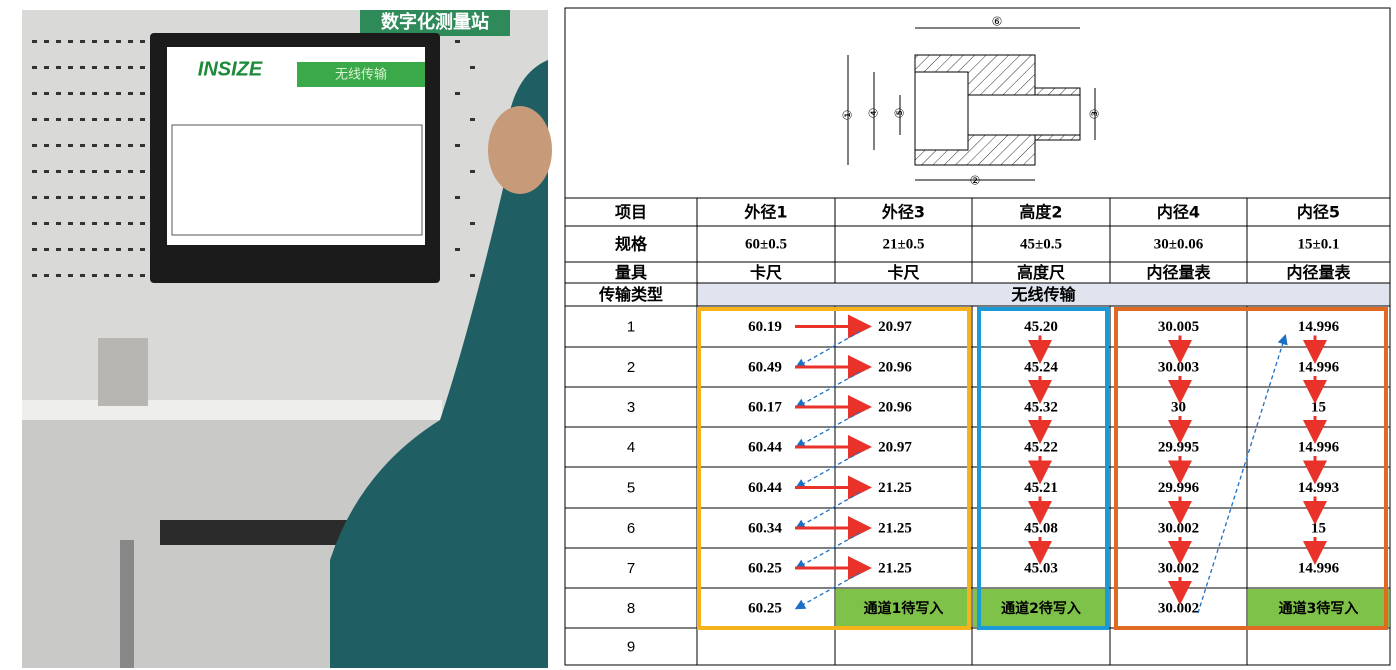 This screenshot has width=1396, height=670. Describe the element at coordinates (1041, 568) in the screenshot. I see `data-cell: 45.03` at that location.